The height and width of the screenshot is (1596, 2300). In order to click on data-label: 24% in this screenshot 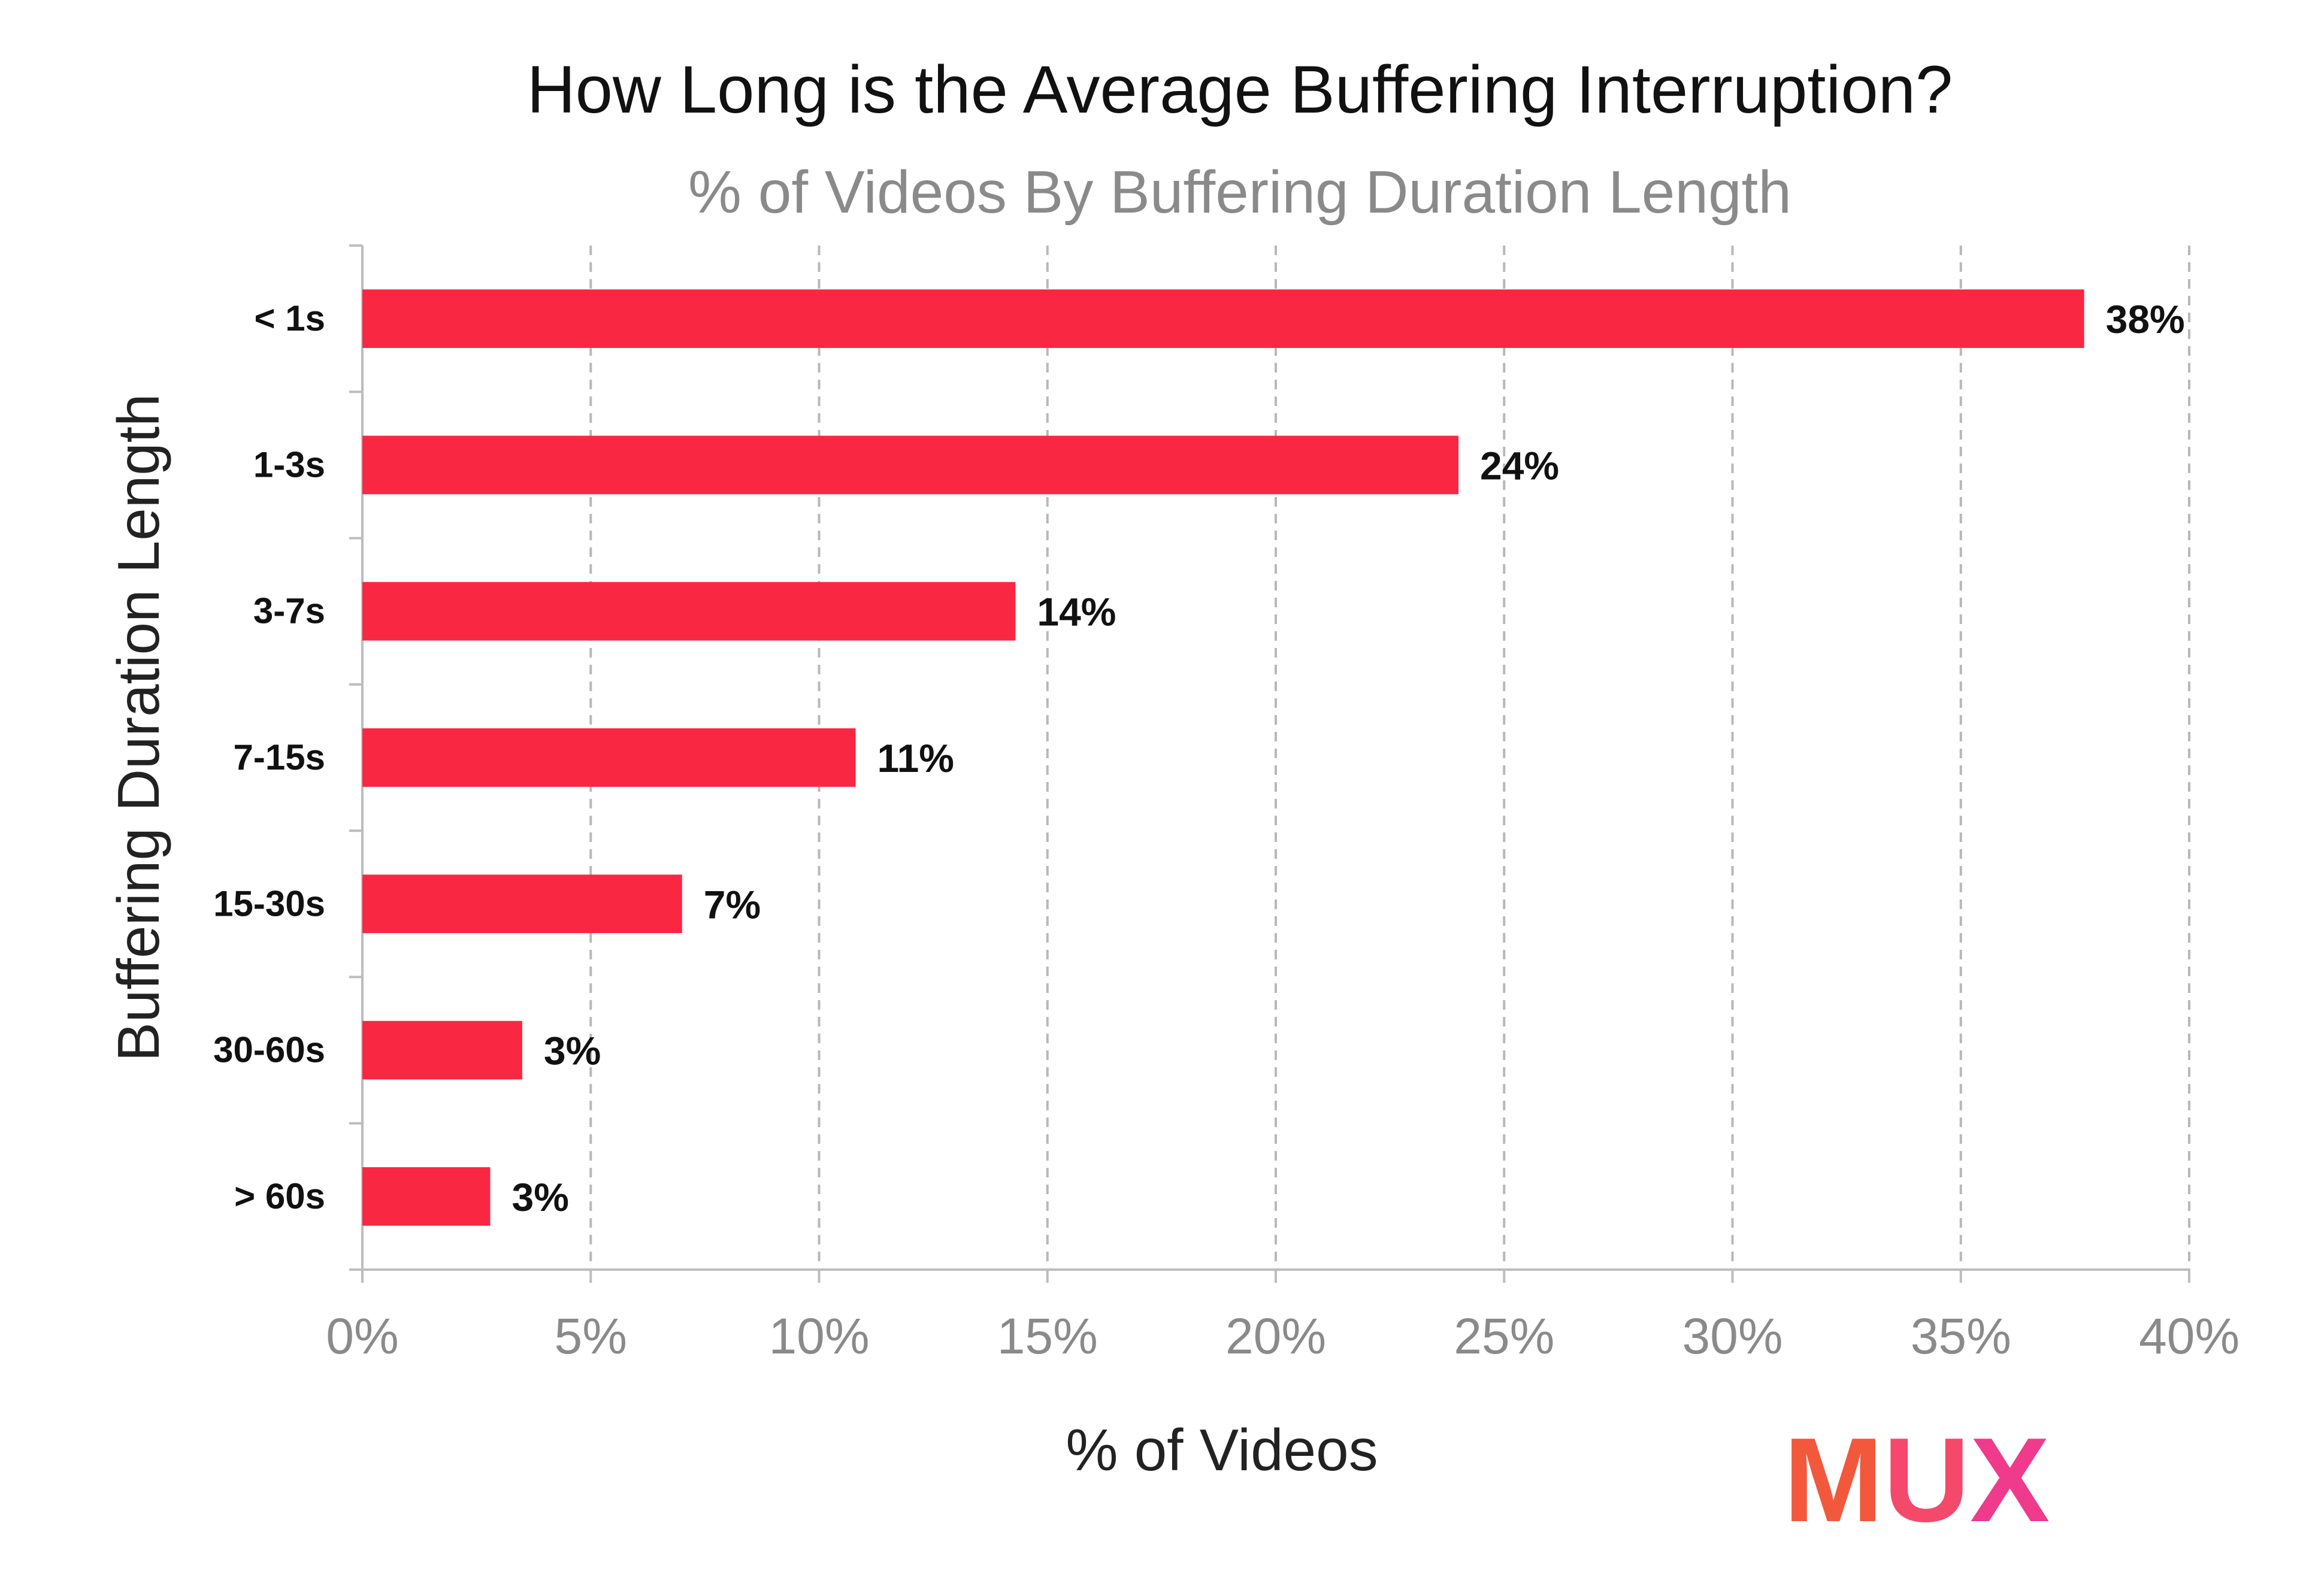, I will do `click(1519, 465)`.